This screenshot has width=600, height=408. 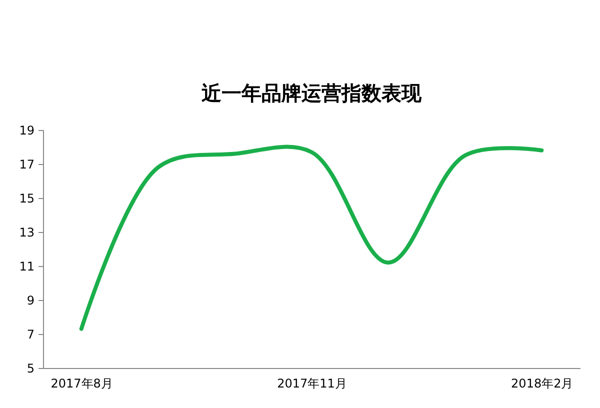 I want to click on y-tick-label: 9, so click(x=30, y=301).